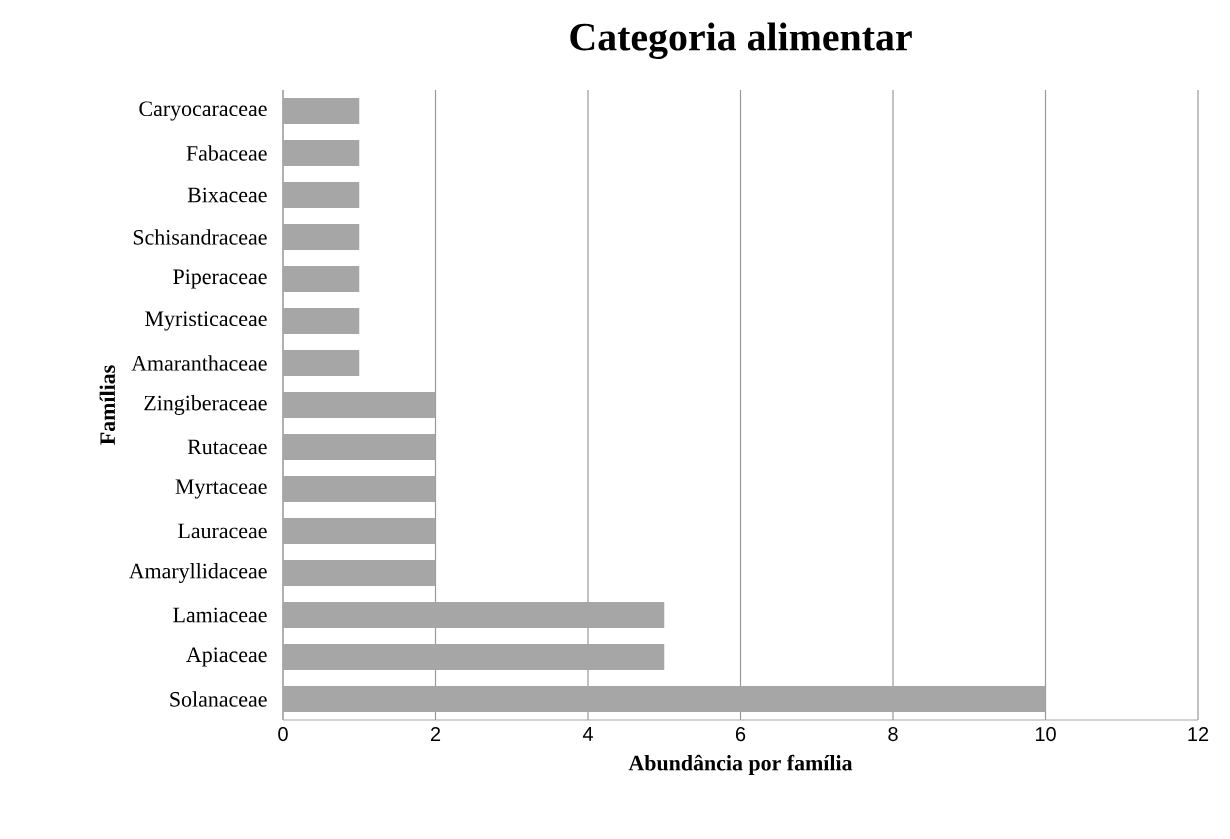 Image resolution: width=1230 pixels, height=839 pixels. Describe the element at coordinates (107, 405) in the screenshot. I see `y-axis-title: Famílias` at that location.